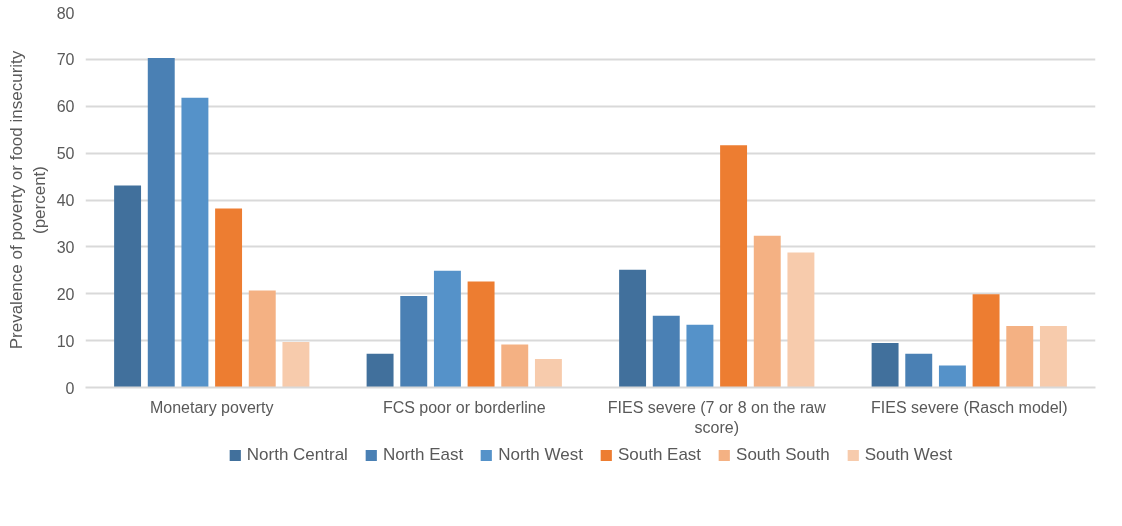  What do you see at coordinates (969, 407) in the screenshot?
I see `x-tick-label: FIES severe (Rasch model)` at bounding box center [969, 407].